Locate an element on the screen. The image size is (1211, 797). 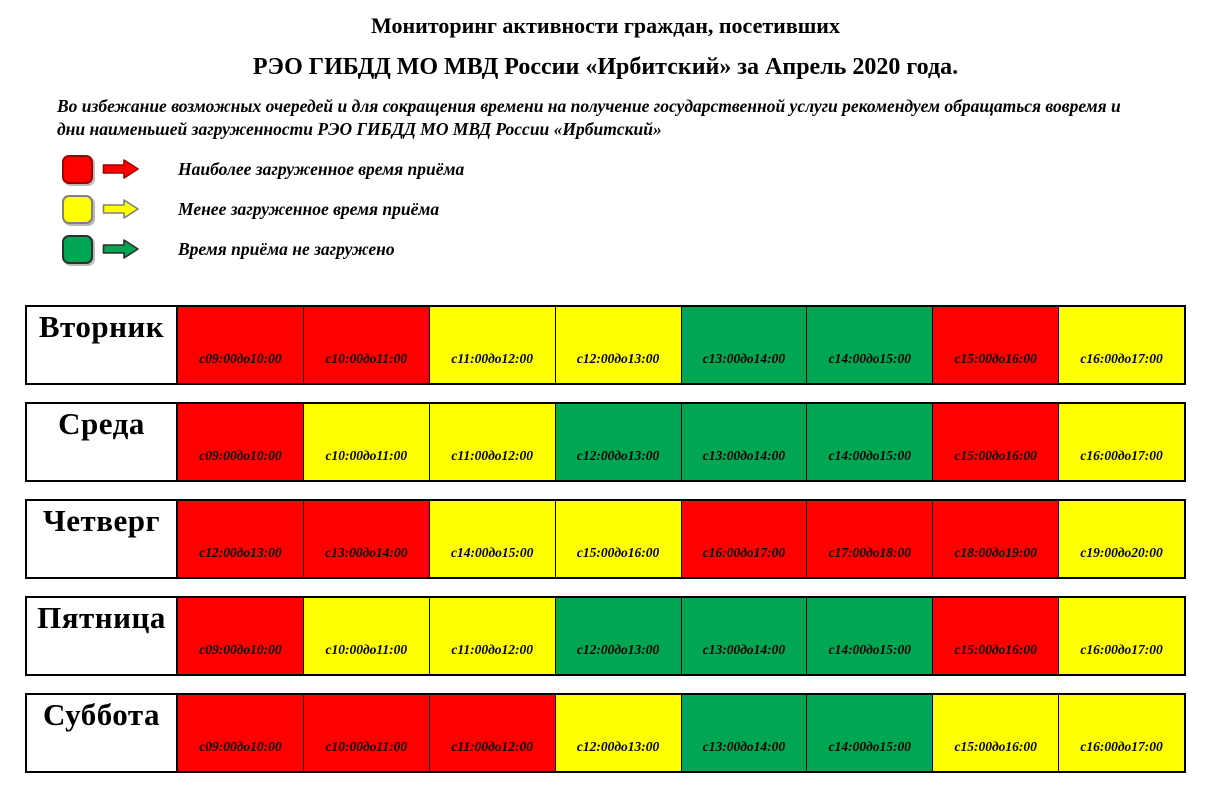
legend-item-less-busy: Менее загруженное время приёма is located at coordinates (636, 209).